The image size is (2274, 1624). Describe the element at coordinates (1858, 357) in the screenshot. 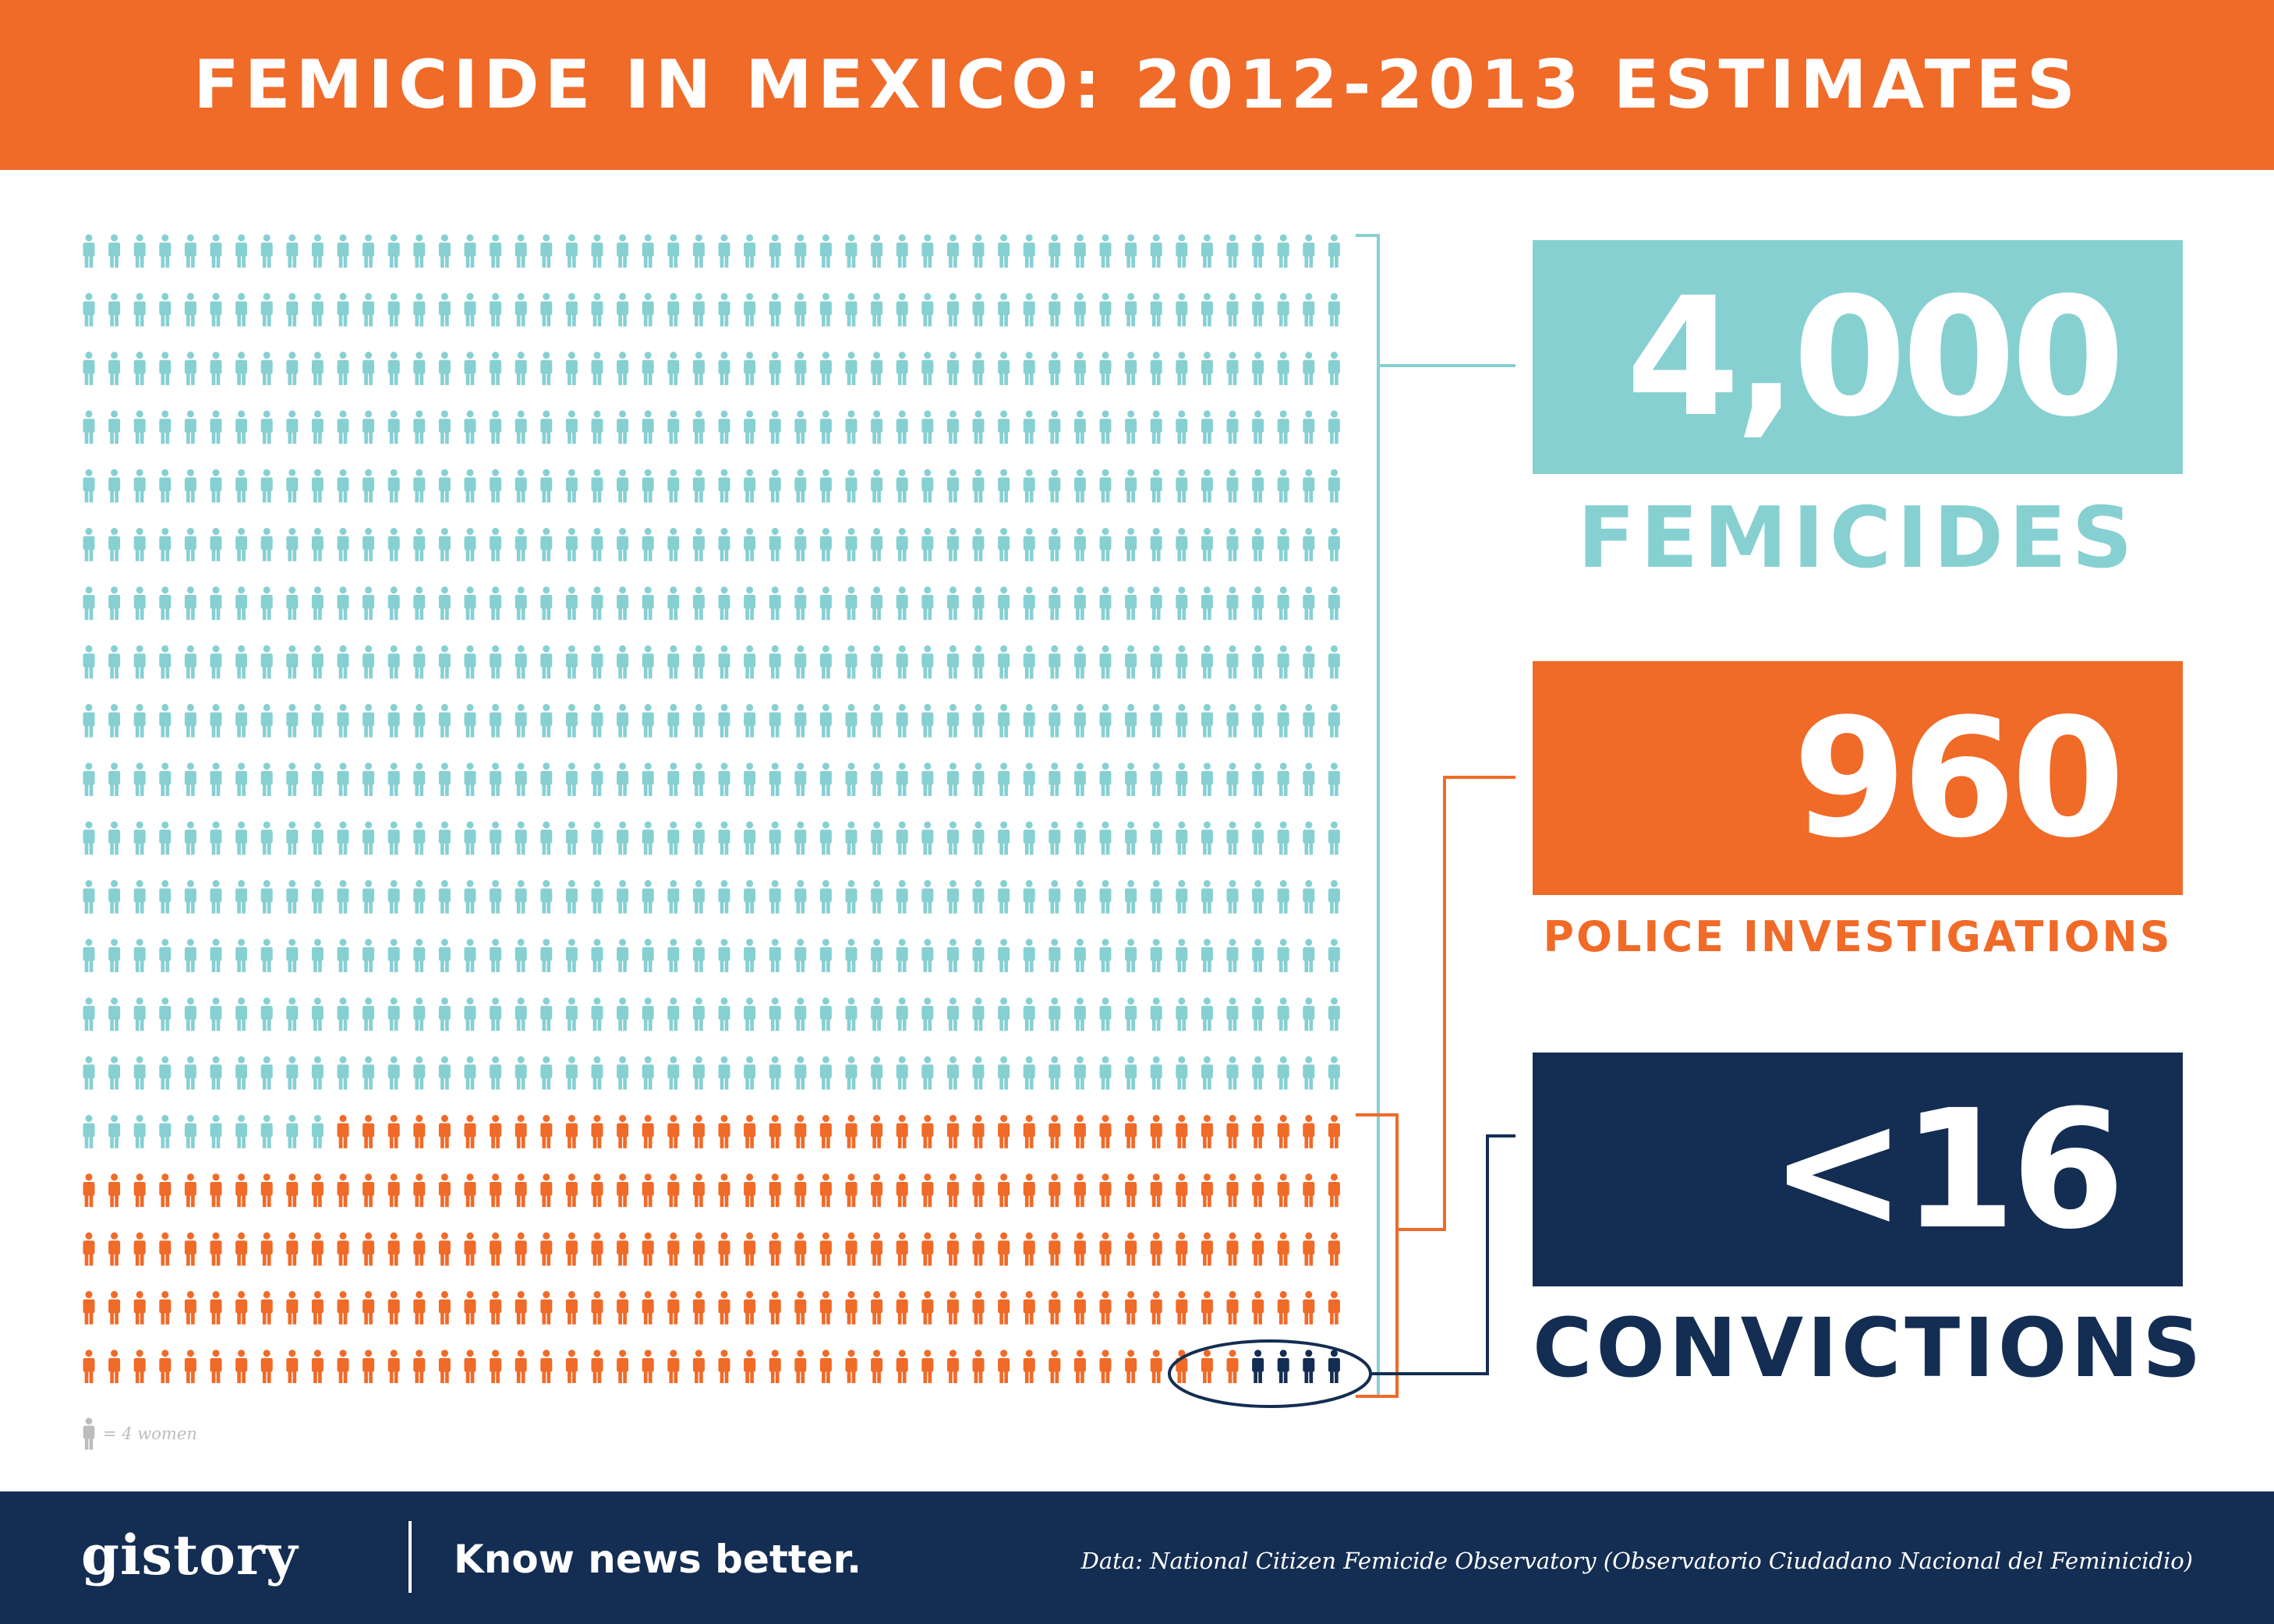

I see `femicides-value-box: 4,000` at that location.